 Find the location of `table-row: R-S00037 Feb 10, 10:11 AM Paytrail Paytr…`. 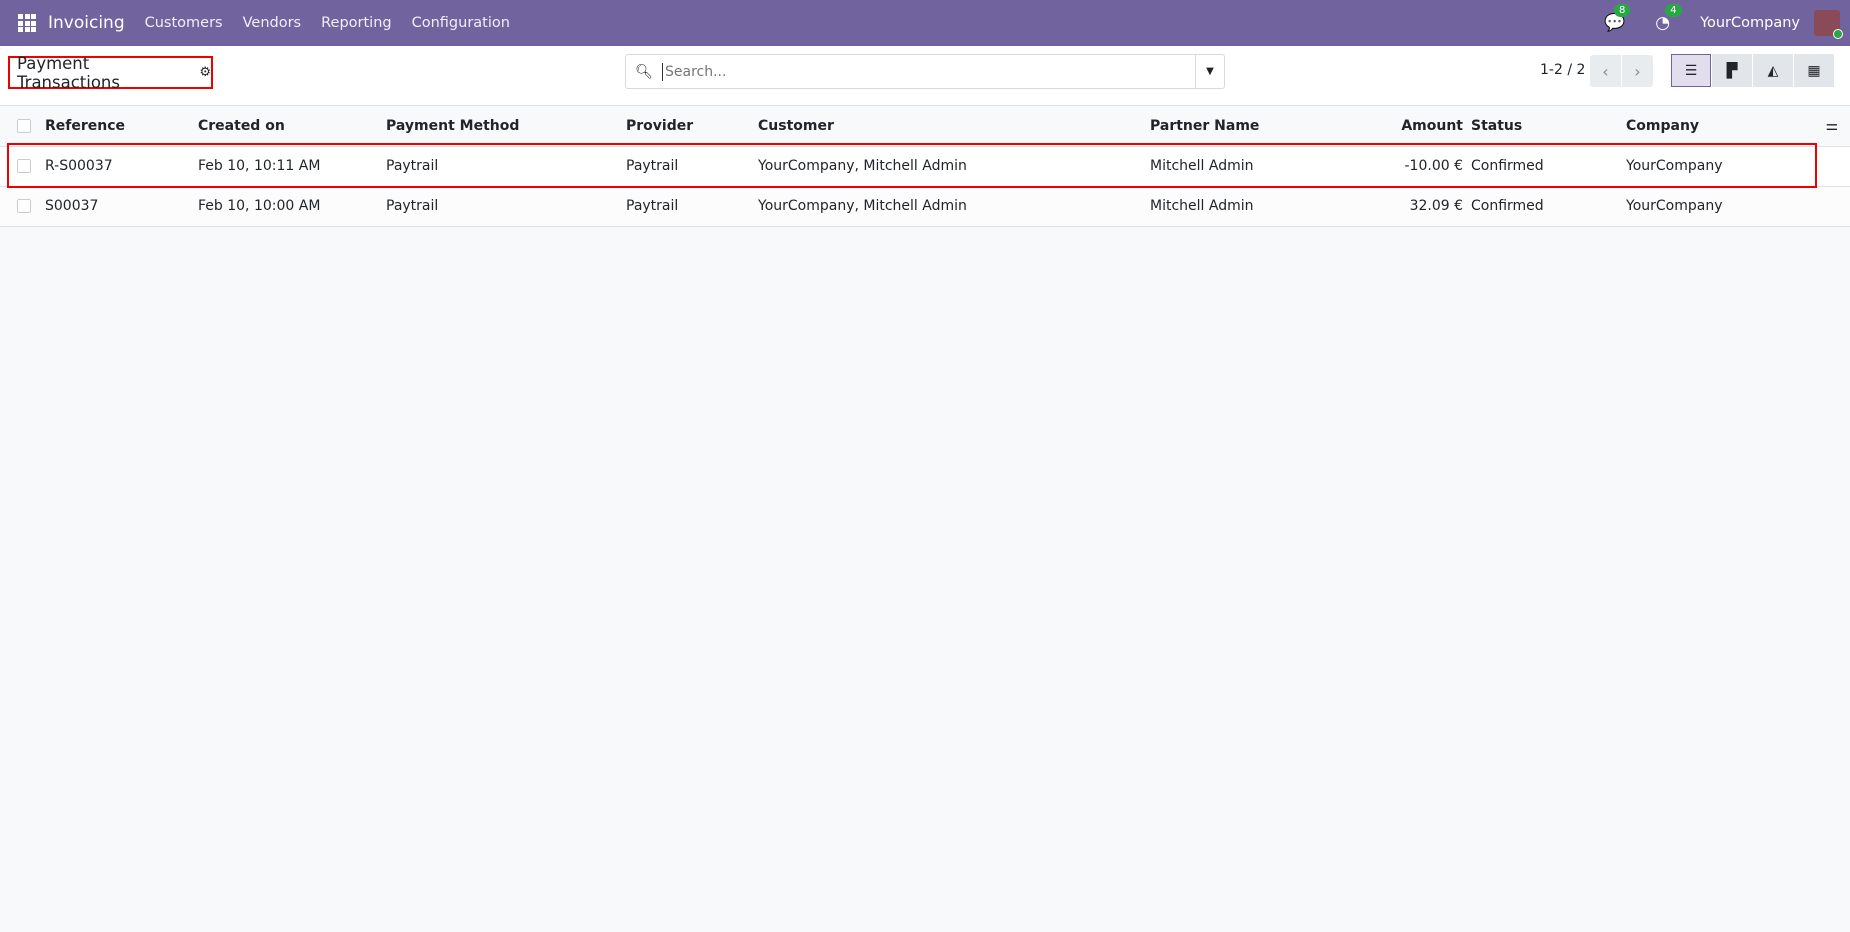

table-row: R-S00037 Feb 10, 10:11 AM Paytrail Paytr… is located at coordinates (925, 166).